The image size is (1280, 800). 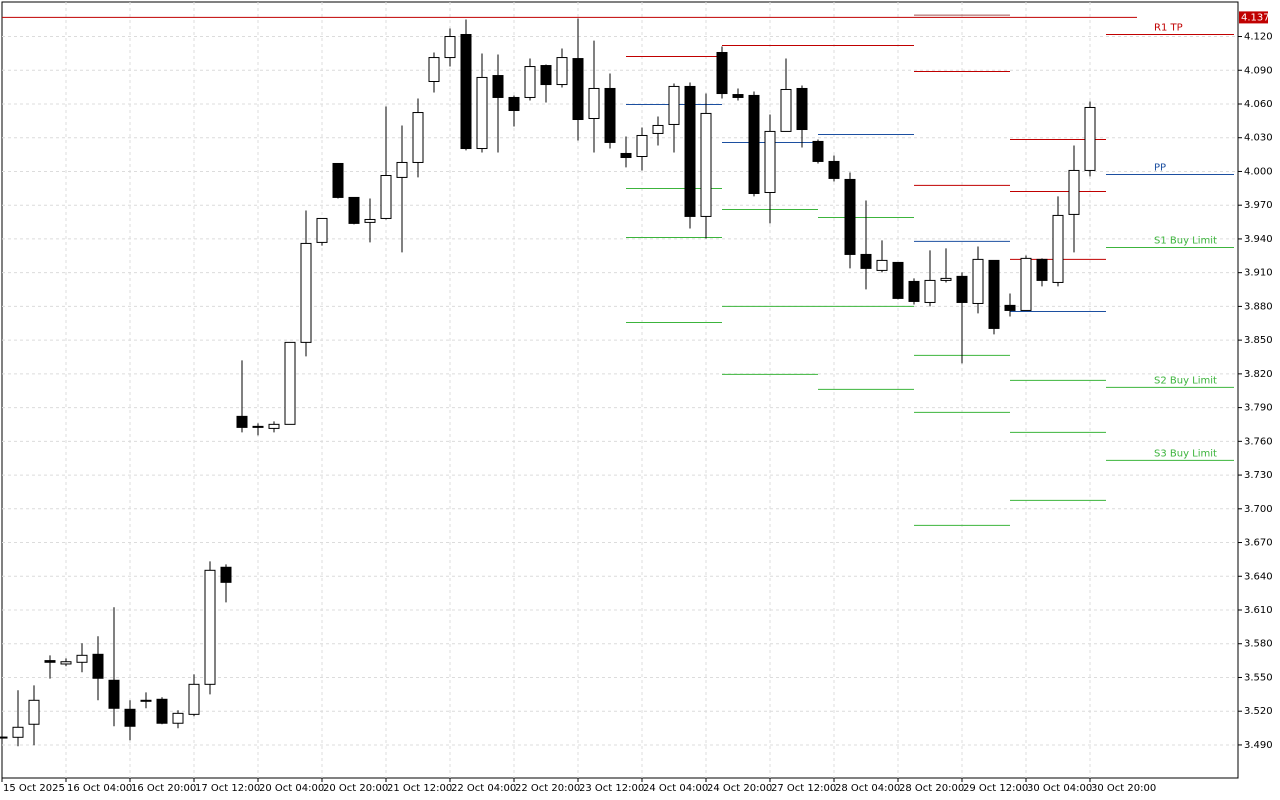 I want to click on x-tick-label: 28 Oct 20:00, so click(x=931, y=788).